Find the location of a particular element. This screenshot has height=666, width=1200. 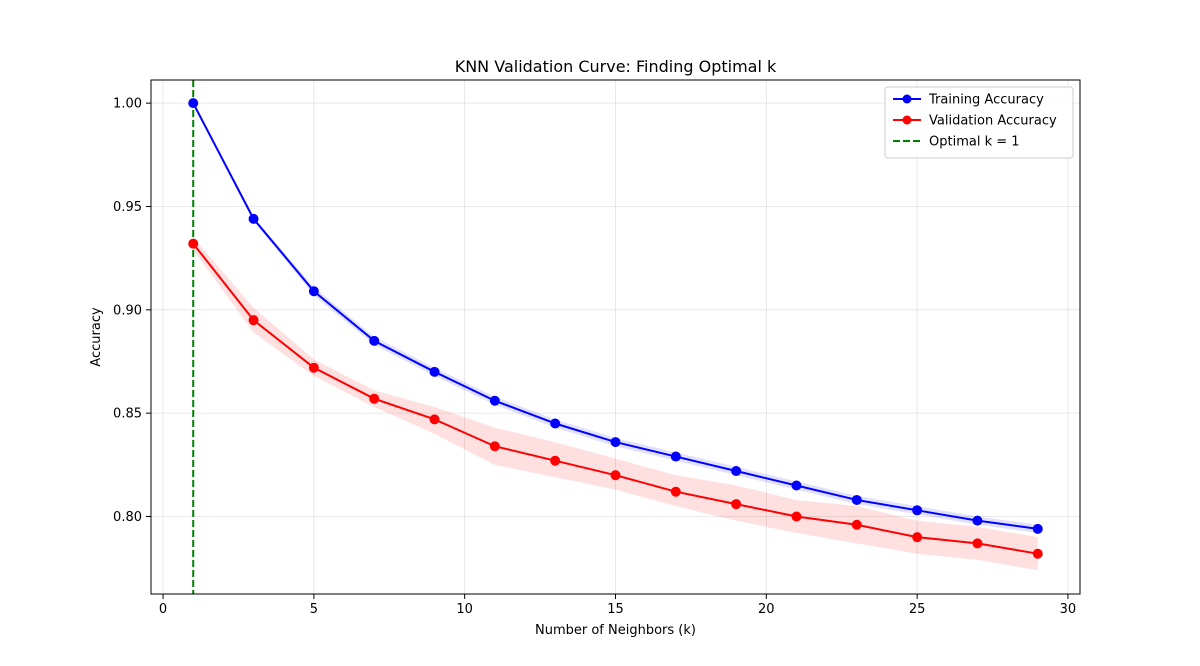

legend-label: Optimal k = 1 is located at coordinates (974, 142).